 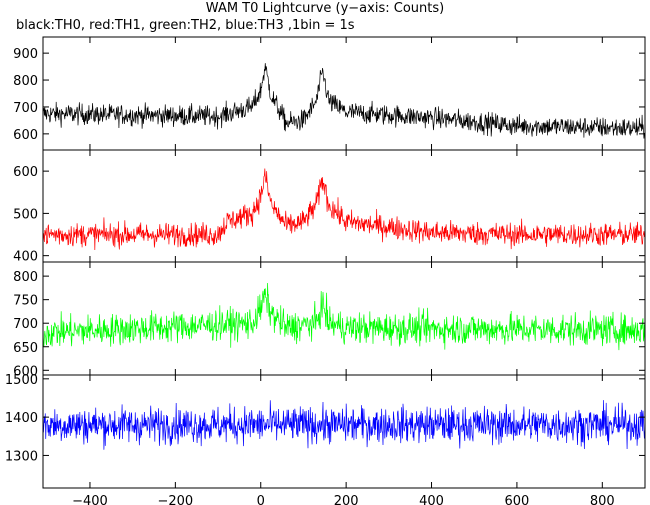 What do you see at coordinates (175, 499) in the screenshot?
I see `x-tick-label: −200` at bounding box center [175, 499].